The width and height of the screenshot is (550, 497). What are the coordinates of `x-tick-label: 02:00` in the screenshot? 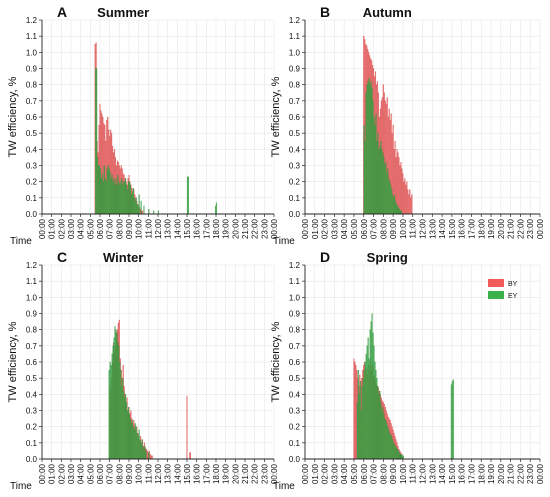 It's located at (325, 228).